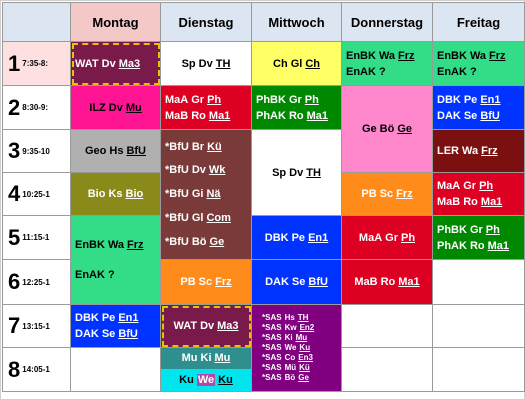  I want to click on lesson-di-6: PB Sc Frz, so click(206, 282).